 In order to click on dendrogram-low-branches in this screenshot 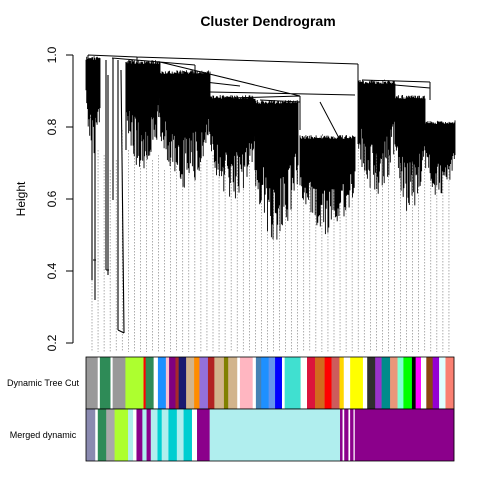, I will do `click(109, 196)`.